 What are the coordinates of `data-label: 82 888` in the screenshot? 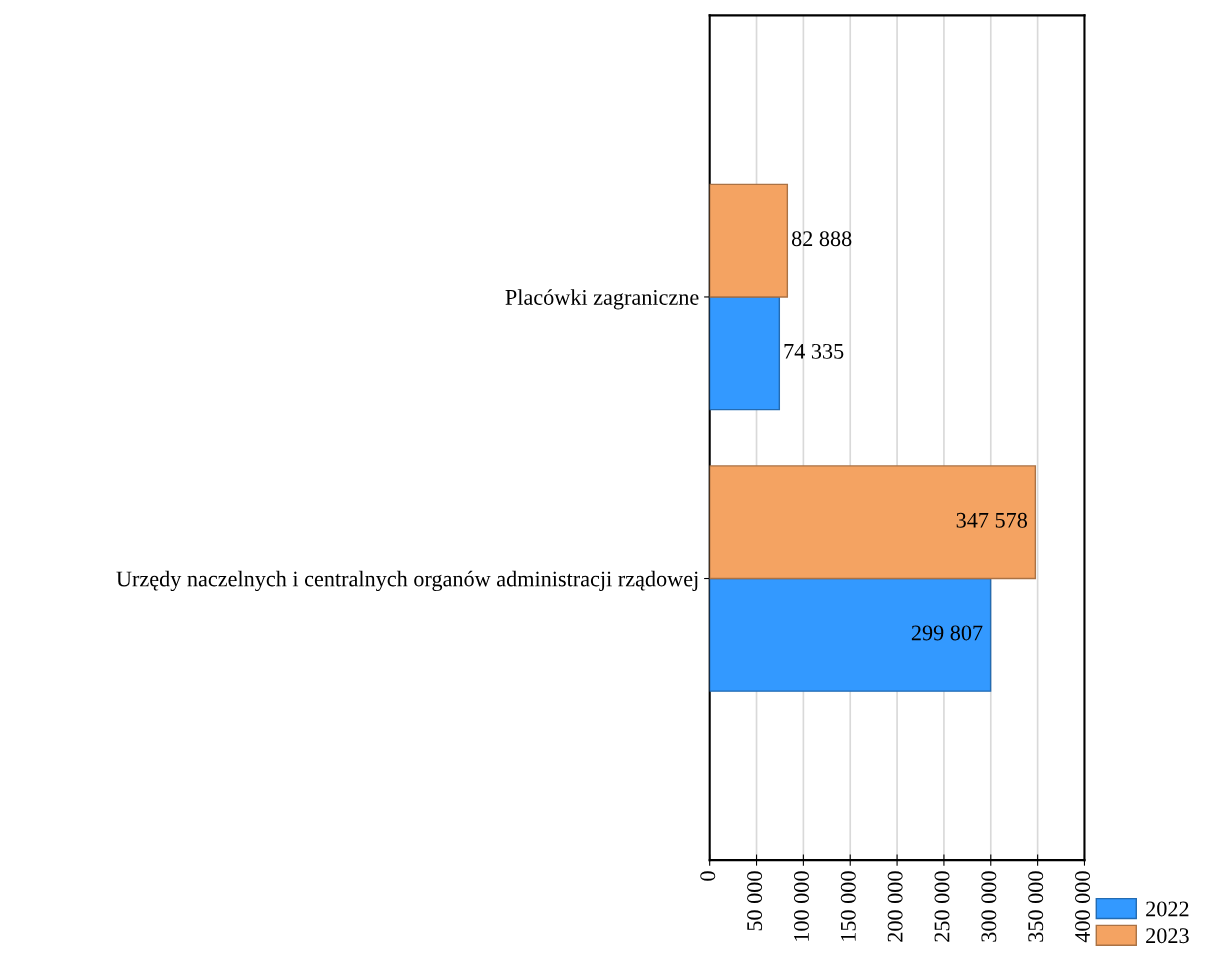 It's located at (821, 239).